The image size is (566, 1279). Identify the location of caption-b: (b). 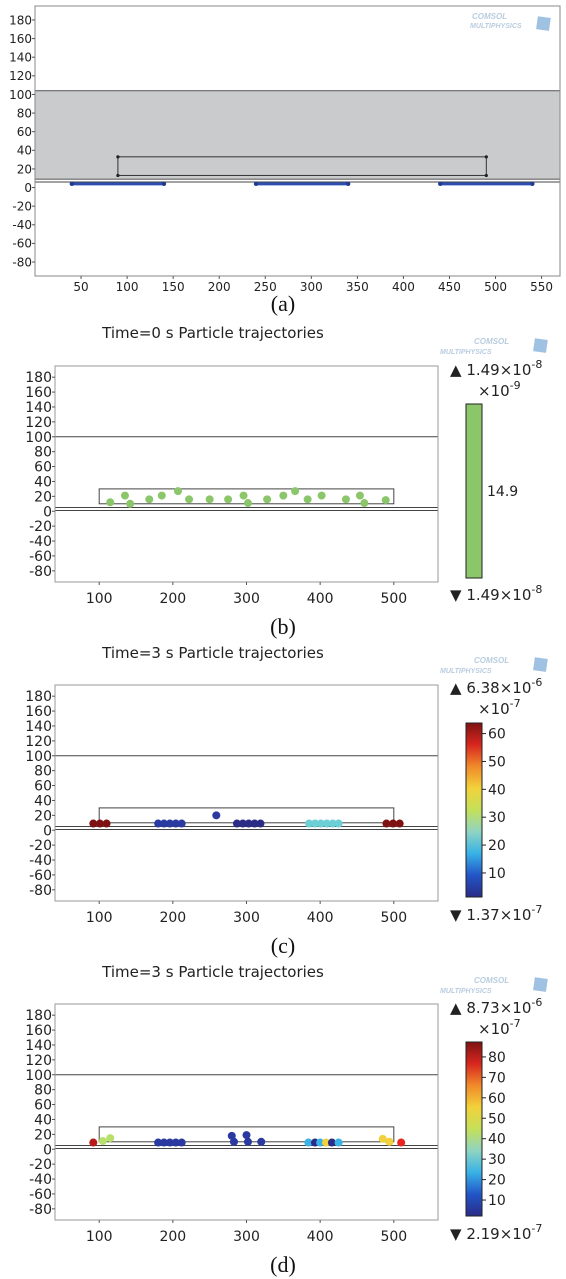
(283, 626).